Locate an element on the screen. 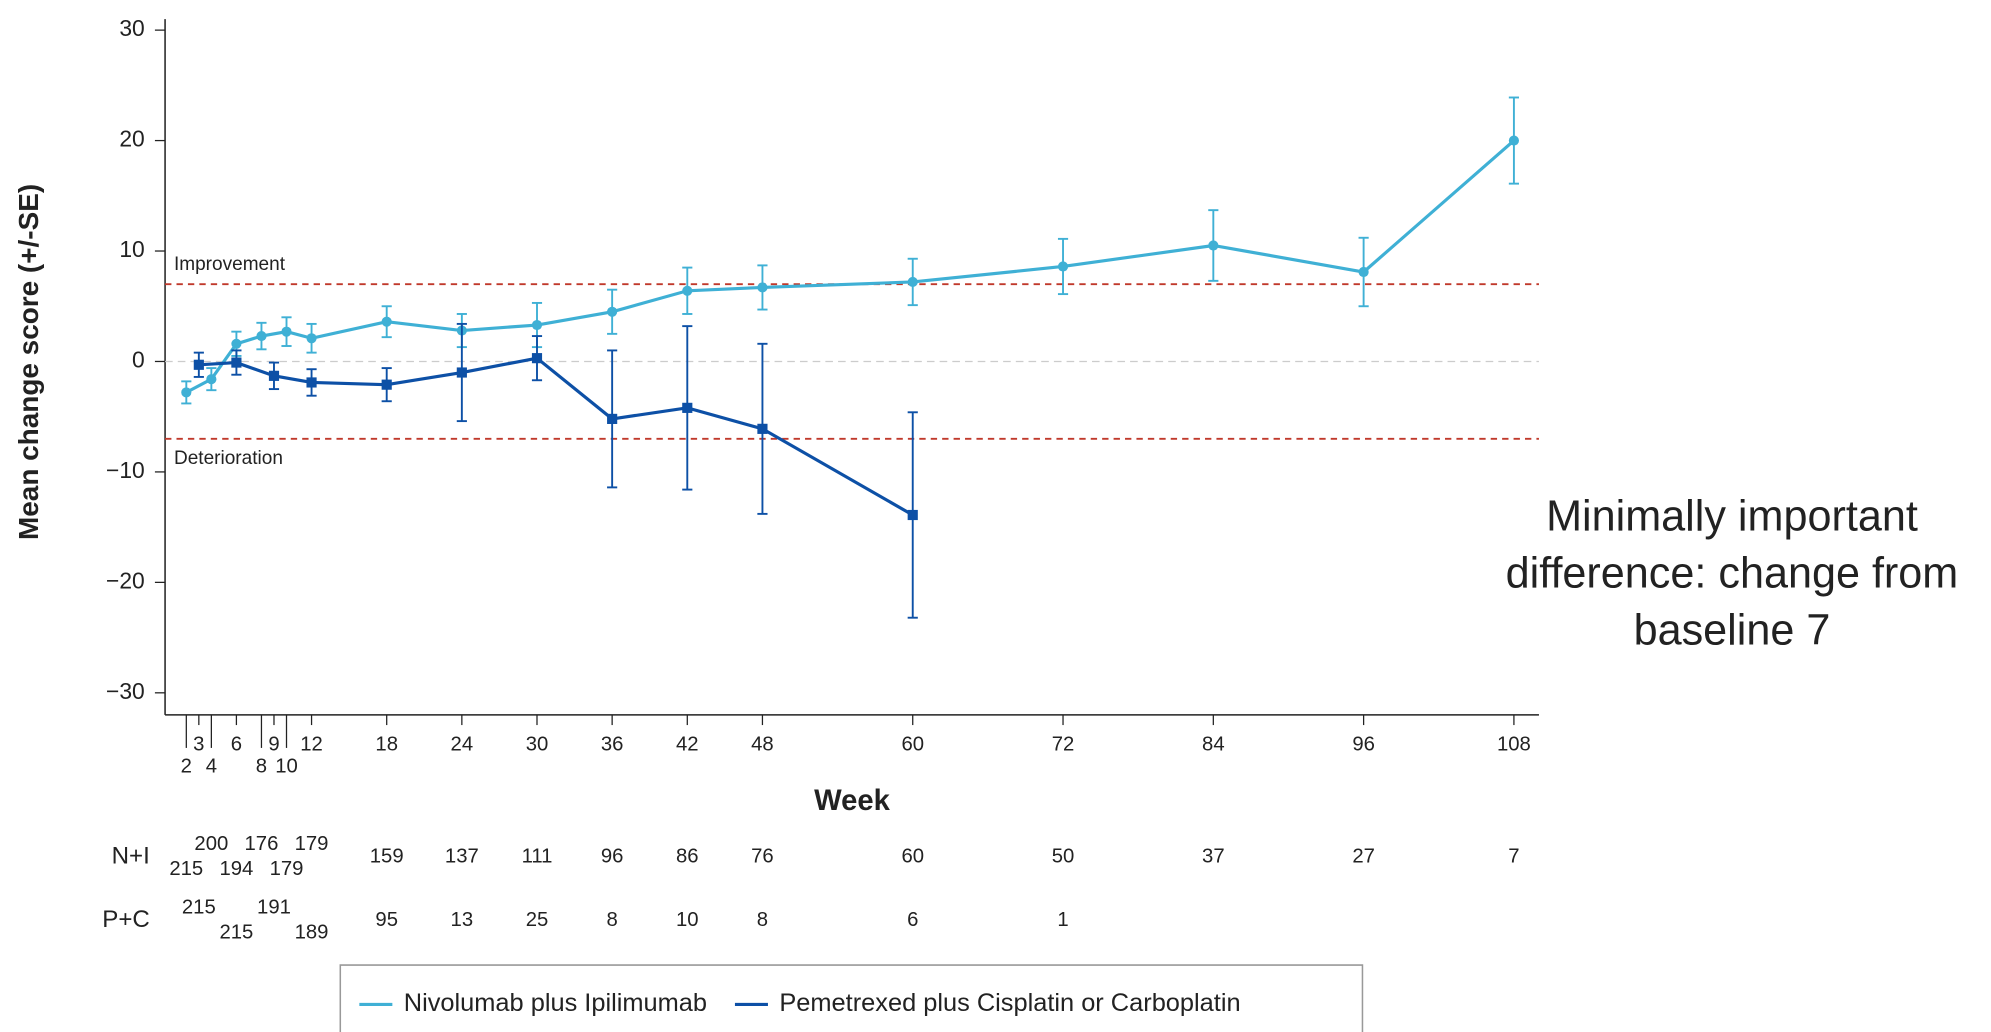 The height and width of the screenshot is (1032, 1991). at-risk-count: 176 is located at coordinates (262, 844).